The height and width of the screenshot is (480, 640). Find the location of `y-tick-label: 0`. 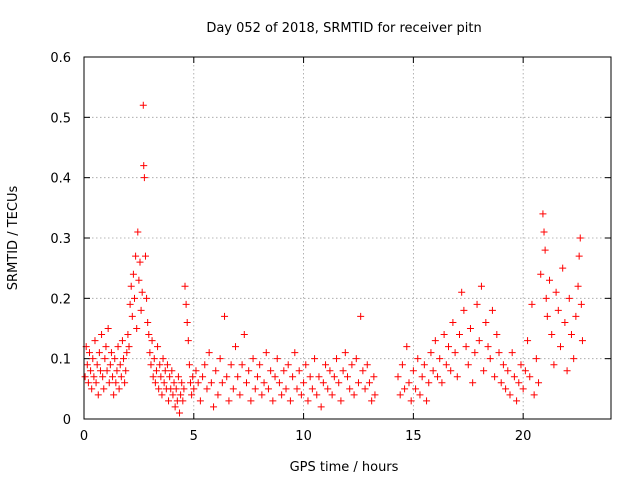

y-tick-label: 0 is located at coordinates (67, 420).